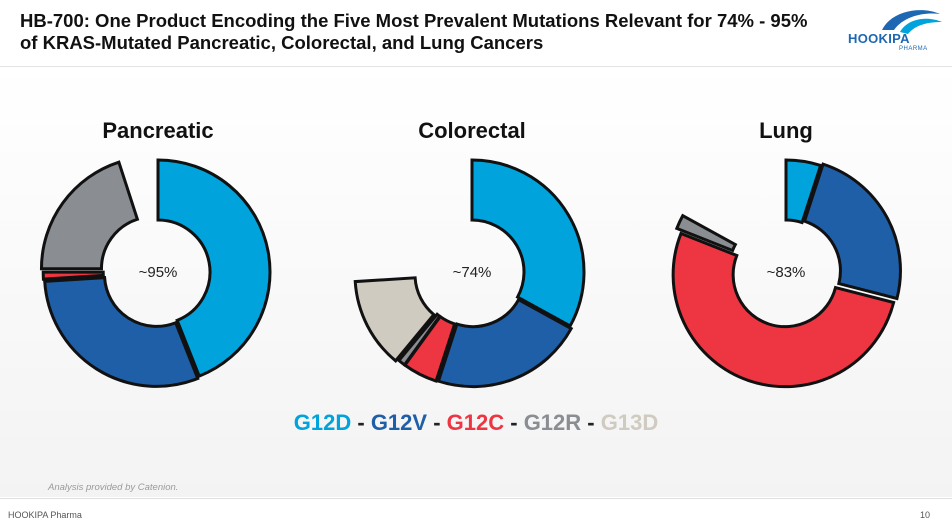 The height and width of the screenshot is (528, 952). What do you see at coordinates (472, 130) in the screenshot?
I see `chart-title-colorectal: Colorectal` at bounding box center [472, 130].